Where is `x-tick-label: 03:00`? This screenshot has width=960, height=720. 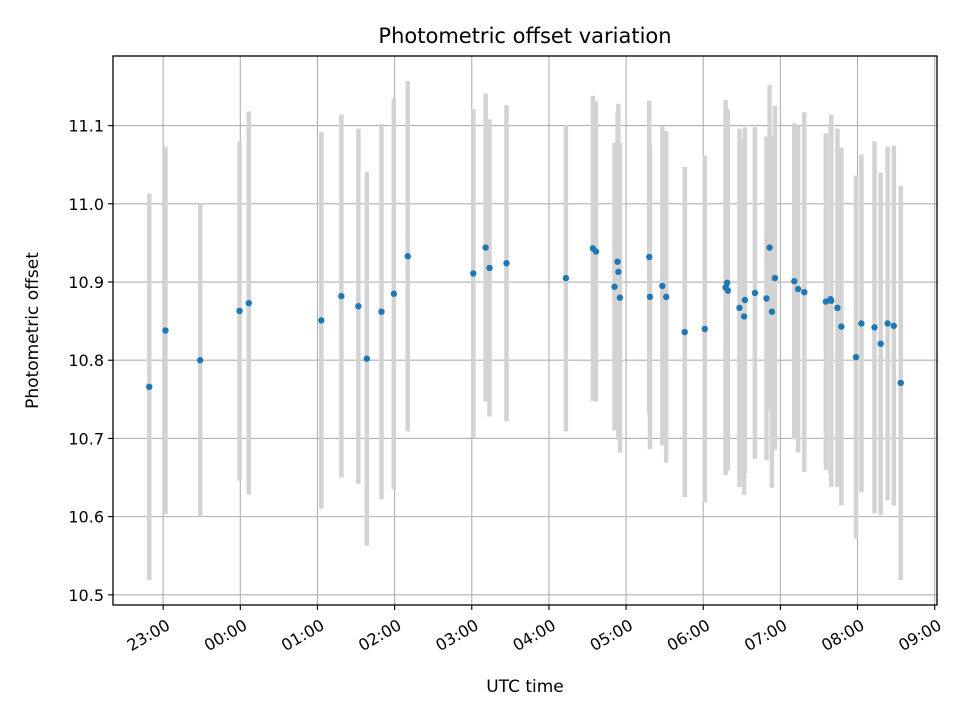
x-tick-label: 03:00 is located at coordinates (456, 635).